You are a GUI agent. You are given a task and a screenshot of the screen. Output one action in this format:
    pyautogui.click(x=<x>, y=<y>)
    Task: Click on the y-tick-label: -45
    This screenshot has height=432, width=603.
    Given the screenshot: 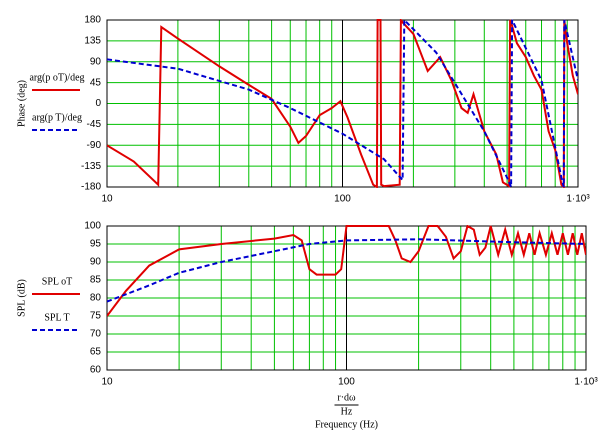 What is the action you would take?
    pyautogui.click(x=94, y=124)
    